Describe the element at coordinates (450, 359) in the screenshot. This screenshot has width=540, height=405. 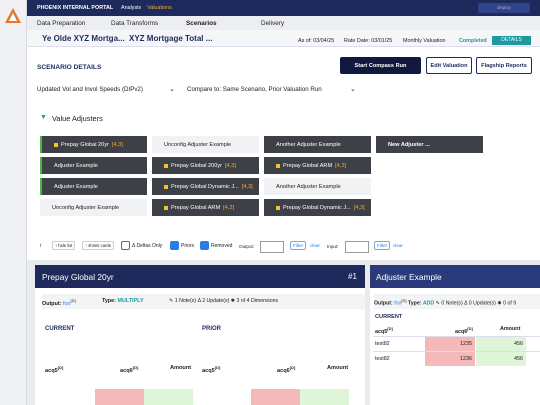
I see `cell: 1236` at that location.